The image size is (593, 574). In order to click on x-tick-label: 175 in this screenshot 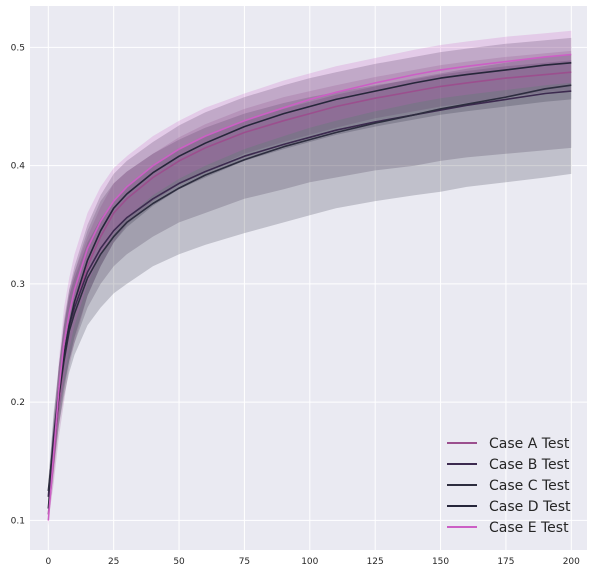, I will do `click(505, 562)`.